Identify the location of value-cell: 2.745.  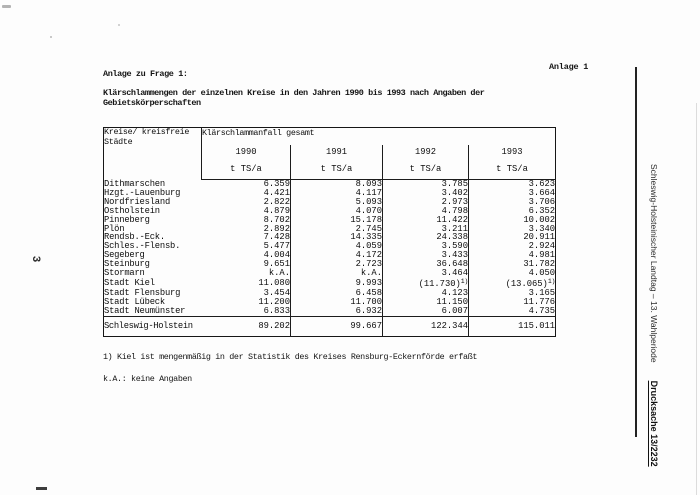
(336, 229).